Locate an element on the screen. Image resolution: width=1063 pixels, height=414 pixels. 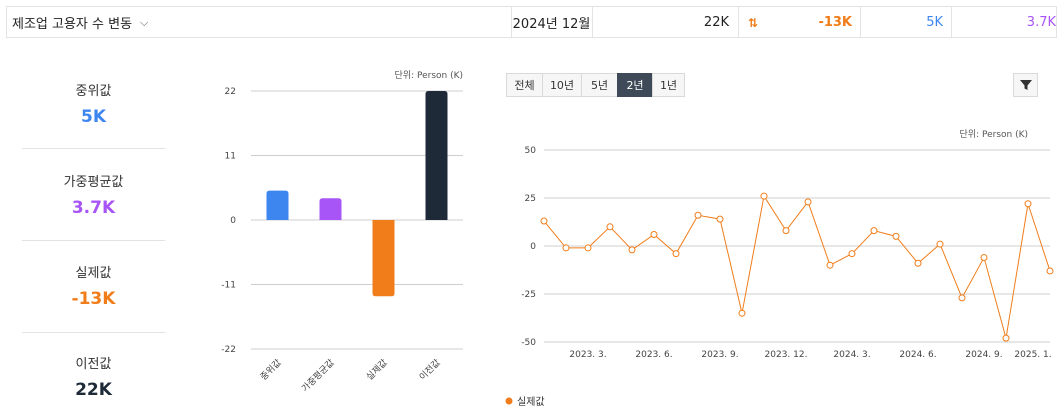
median-cell: 5K is located at coordinates (905, 22).